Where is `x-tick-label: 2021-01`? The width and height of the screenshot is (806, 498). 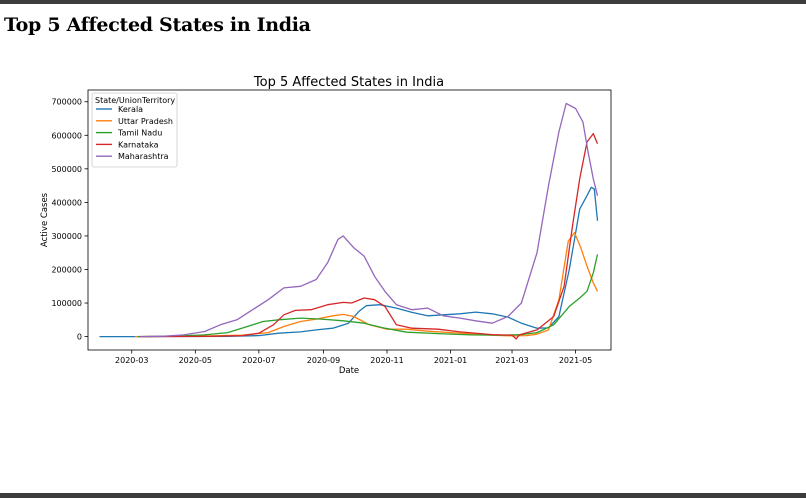 x-tick-label: 2021-01 is located at coordinates (450, 360).